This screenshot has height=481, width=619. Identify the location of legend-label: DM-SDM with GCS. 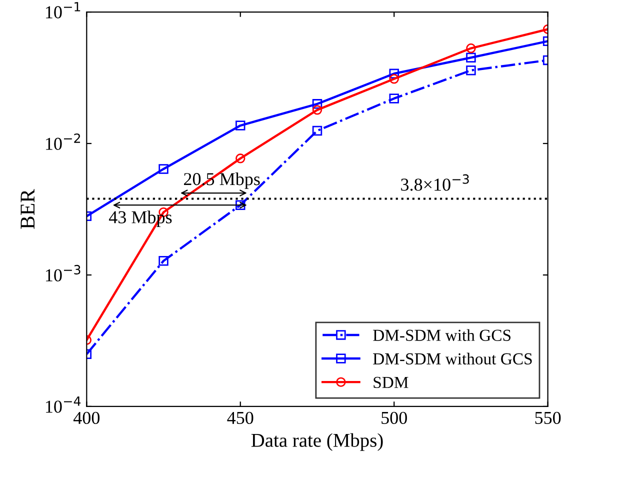
(441, 335).